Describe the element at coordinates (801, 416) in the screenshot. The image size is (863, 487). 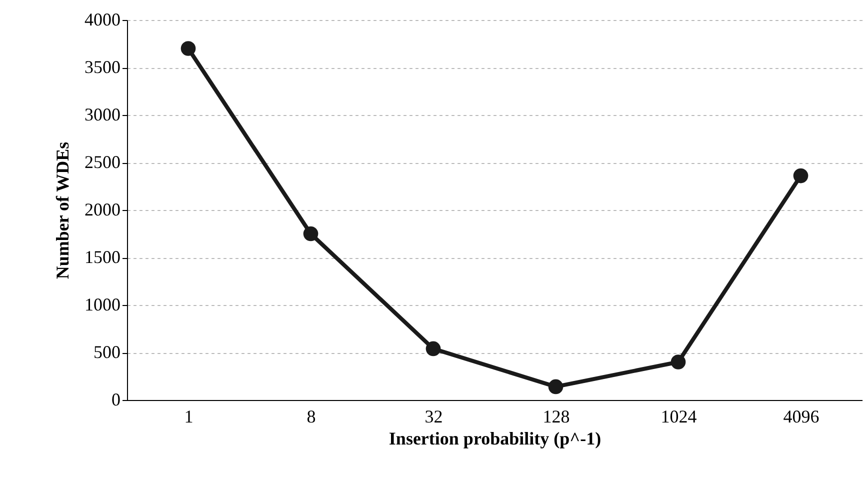
I see `x-tick-label: 4096` at that location.